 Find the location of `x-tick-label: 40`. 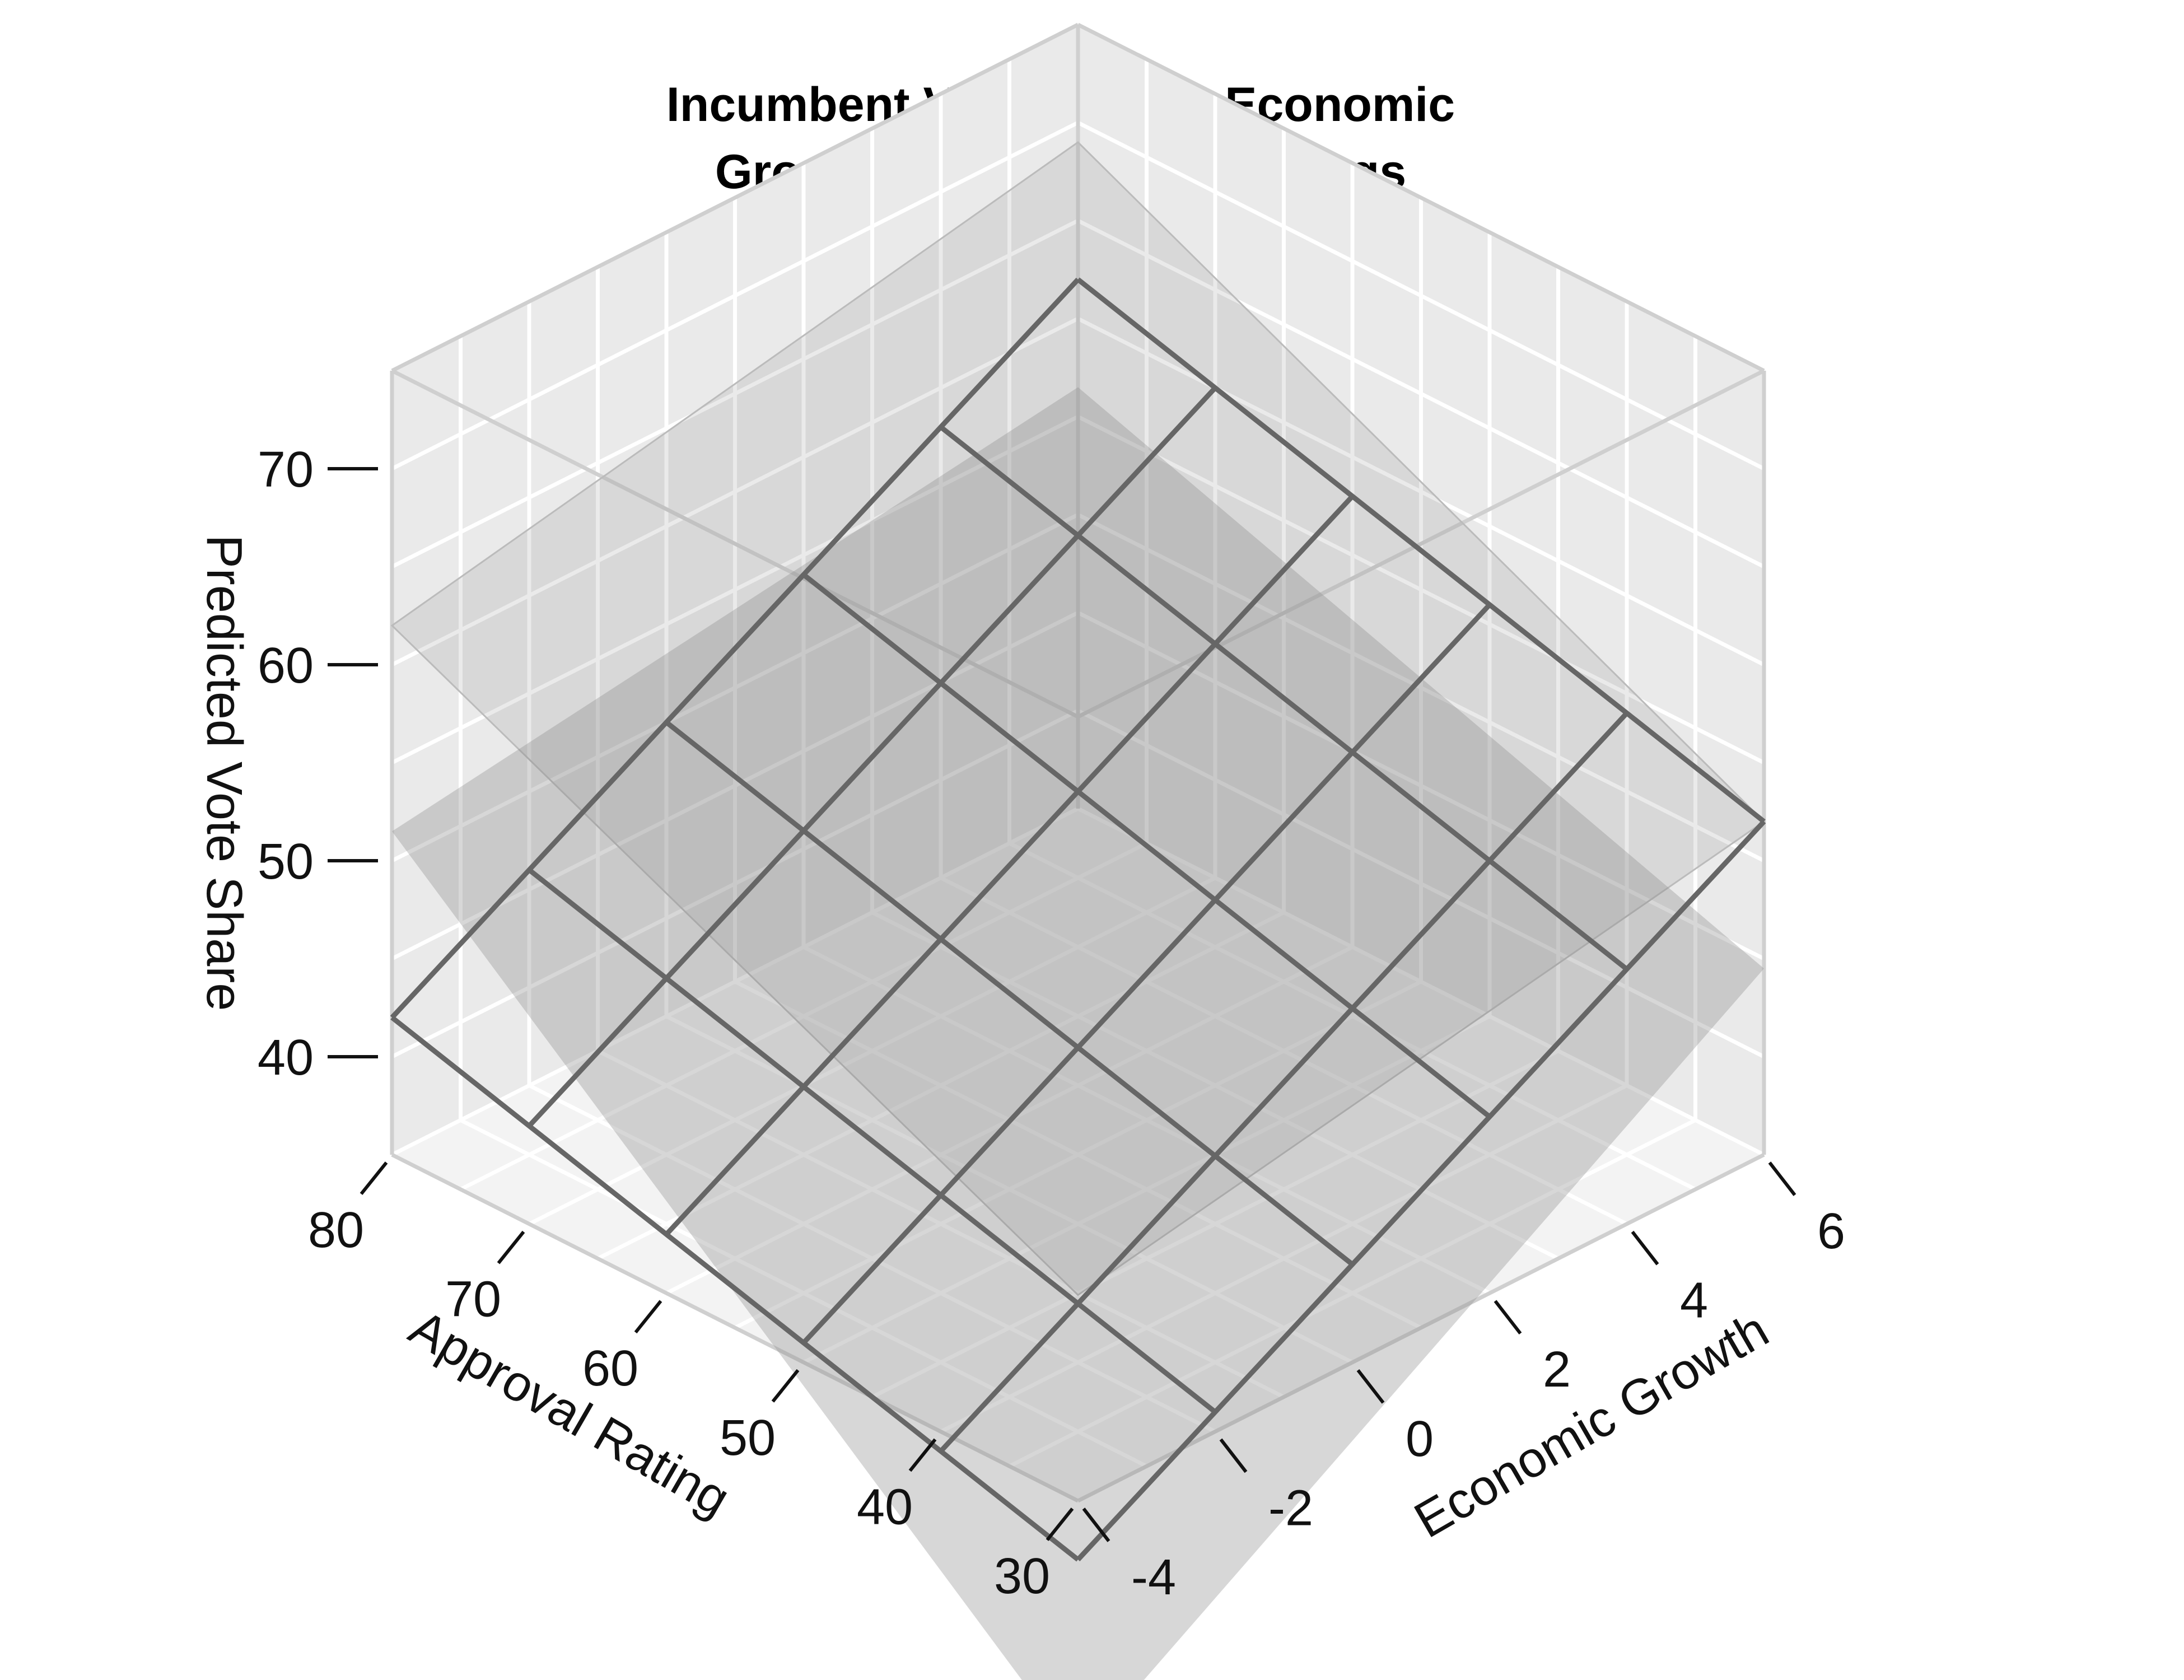

x-tick-label: 40 is located at coordinates (885, 1507).